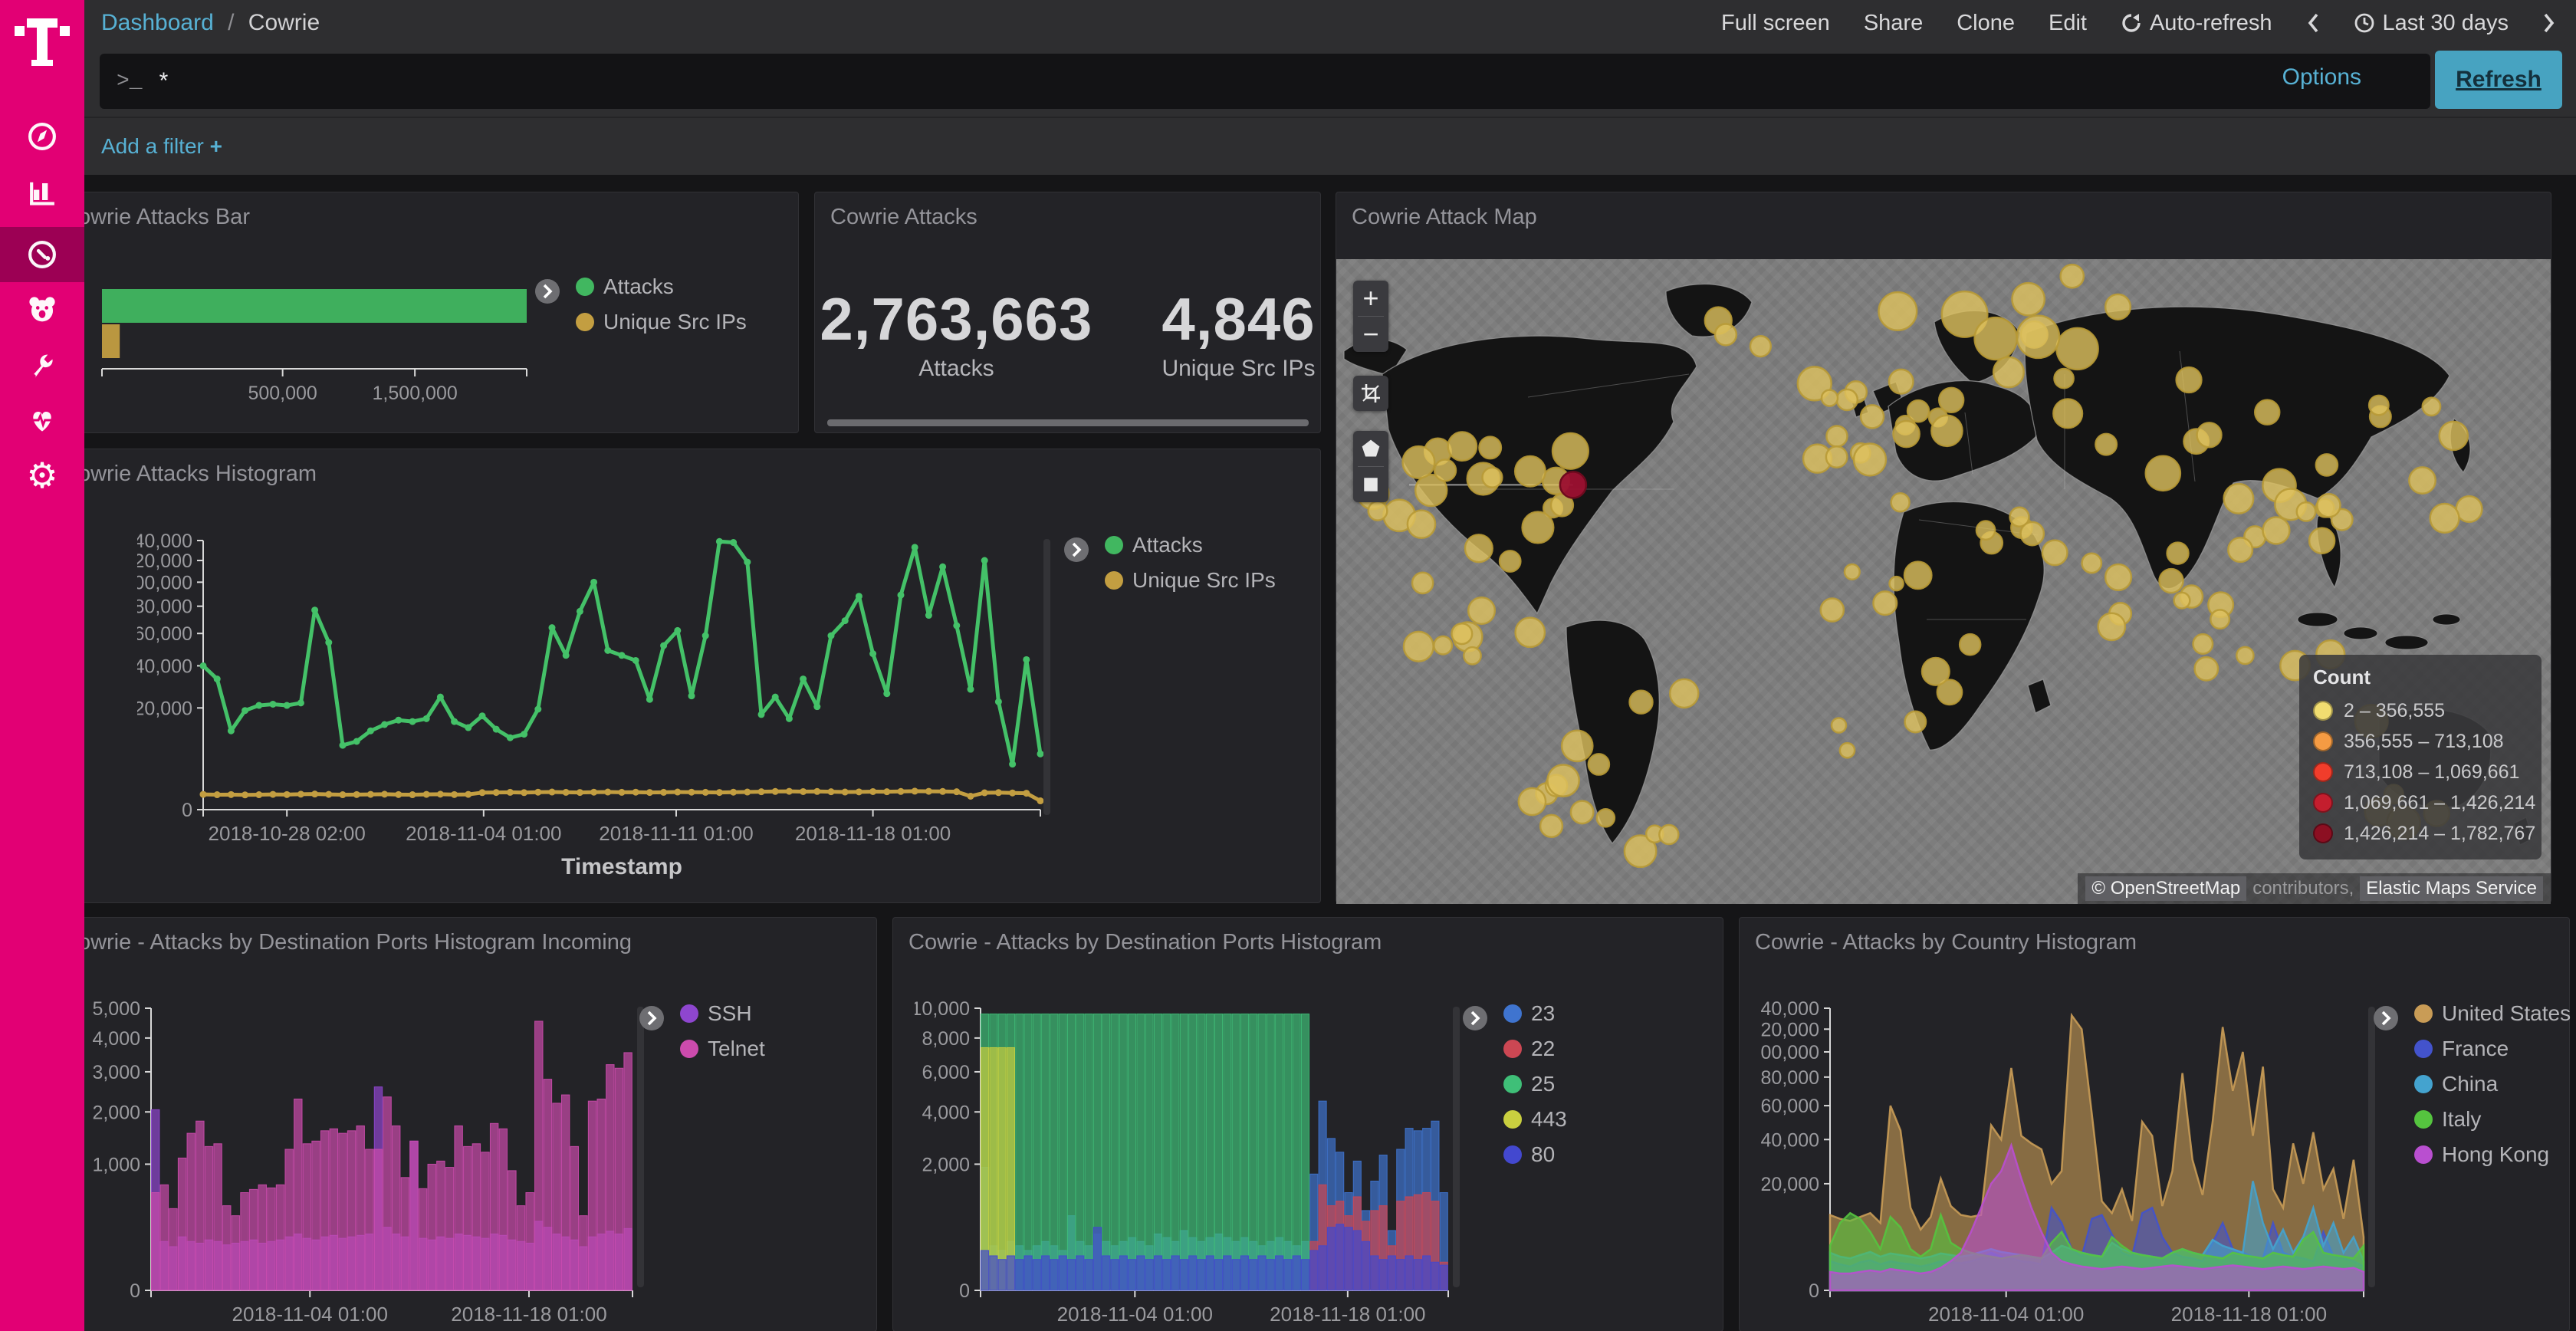  I want to click on svg-text: 5,000, so click(116, 1009).